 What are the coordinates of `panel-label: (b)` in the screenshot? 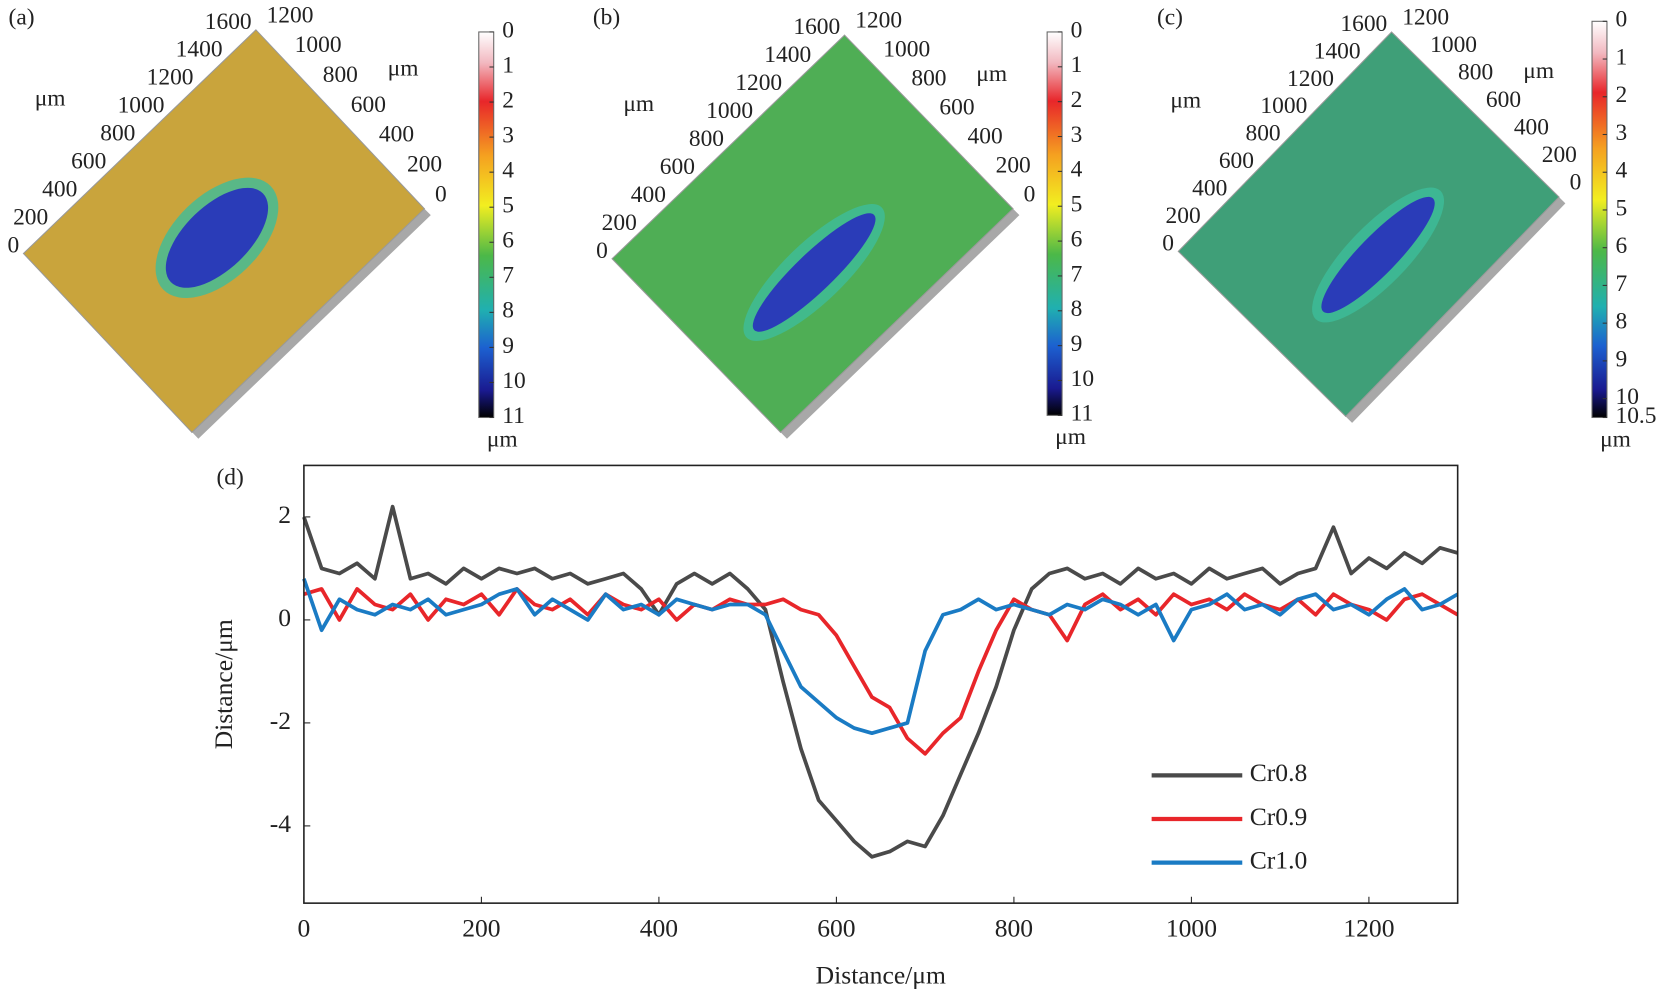 It's located at (606, 18).